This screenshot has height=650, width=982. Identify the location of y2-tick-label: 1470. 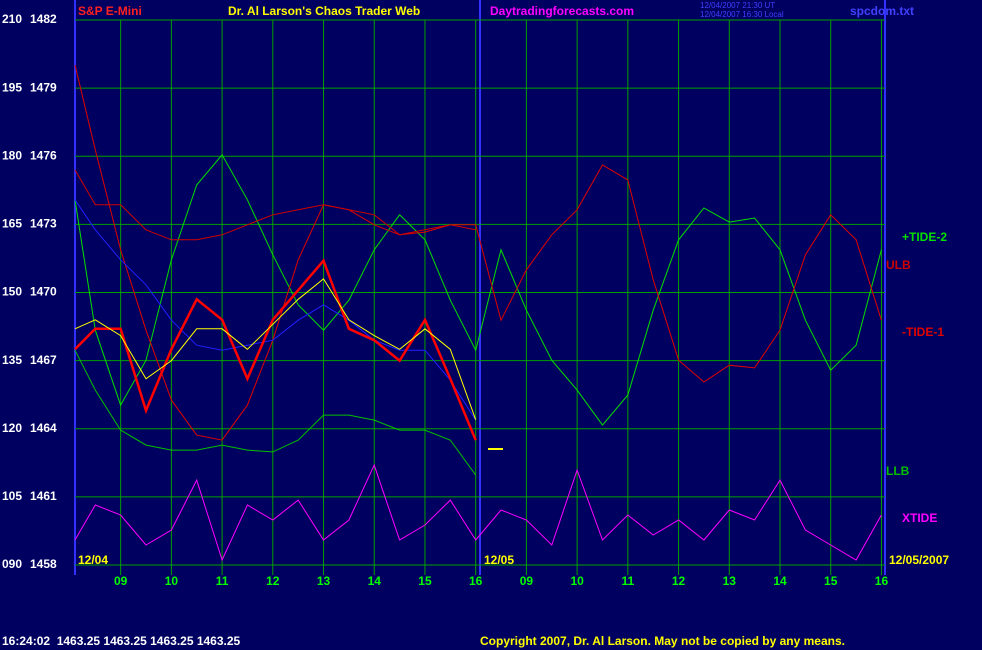
(43, 292).